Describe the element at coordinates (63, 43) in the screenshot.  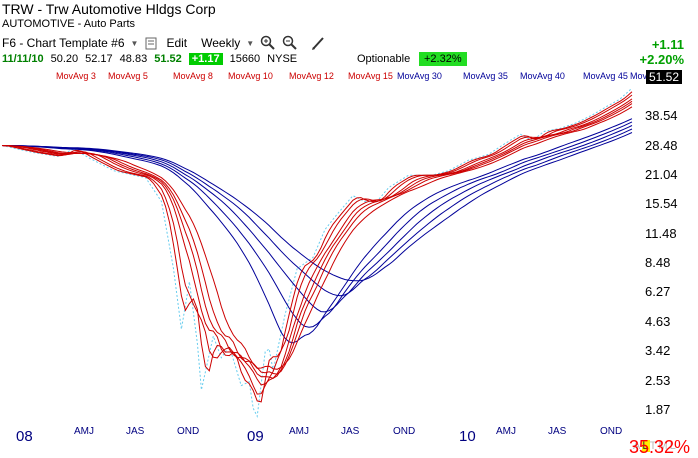
I see `template-selector: F6 - Chart Template #6` at that location.